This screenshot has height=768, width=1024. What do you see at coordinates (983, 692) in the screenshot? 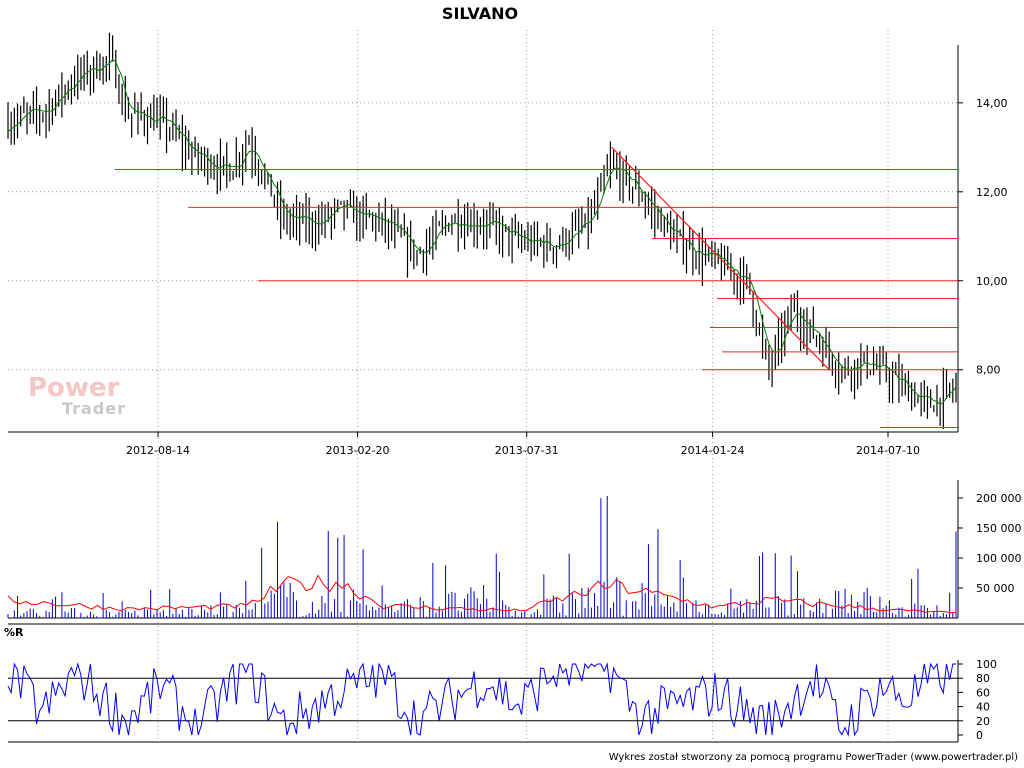
I see `wr-tick-label: 60` at bounding box center [983, 692].